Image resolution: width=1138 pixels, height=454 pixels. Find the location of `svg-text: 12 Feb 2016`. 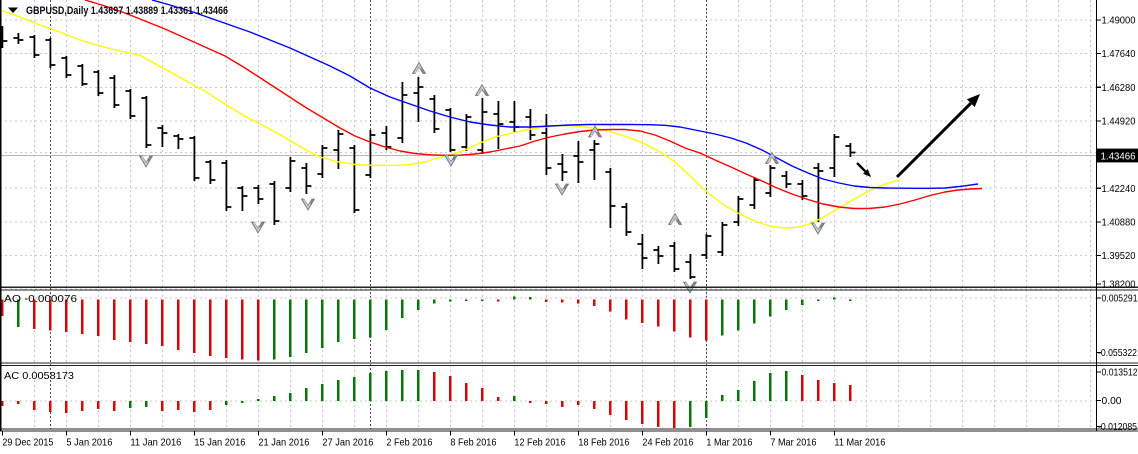

svg-text: 12 Feb 2016 is located at coordinates (539, 443).